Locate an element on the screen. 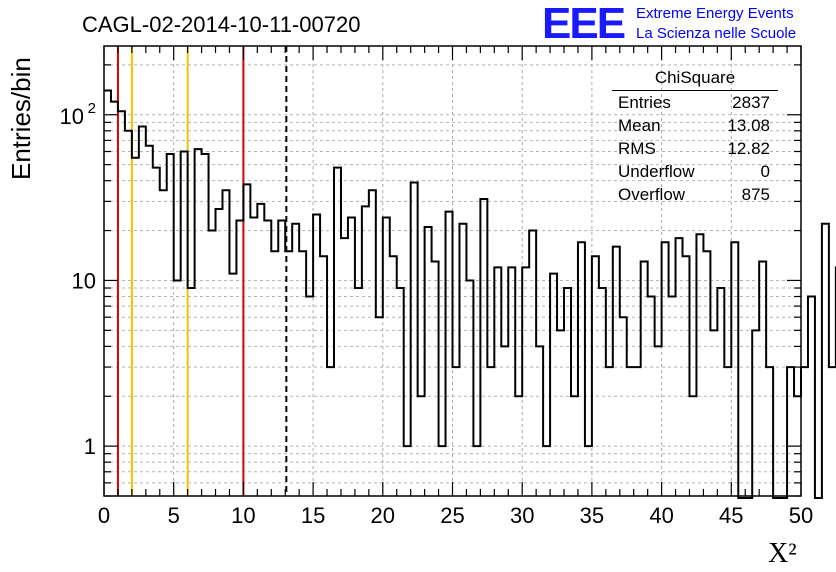 This screenshot has height=572, width=836. stats-label: Overflow is located at coordinates (652, 194).